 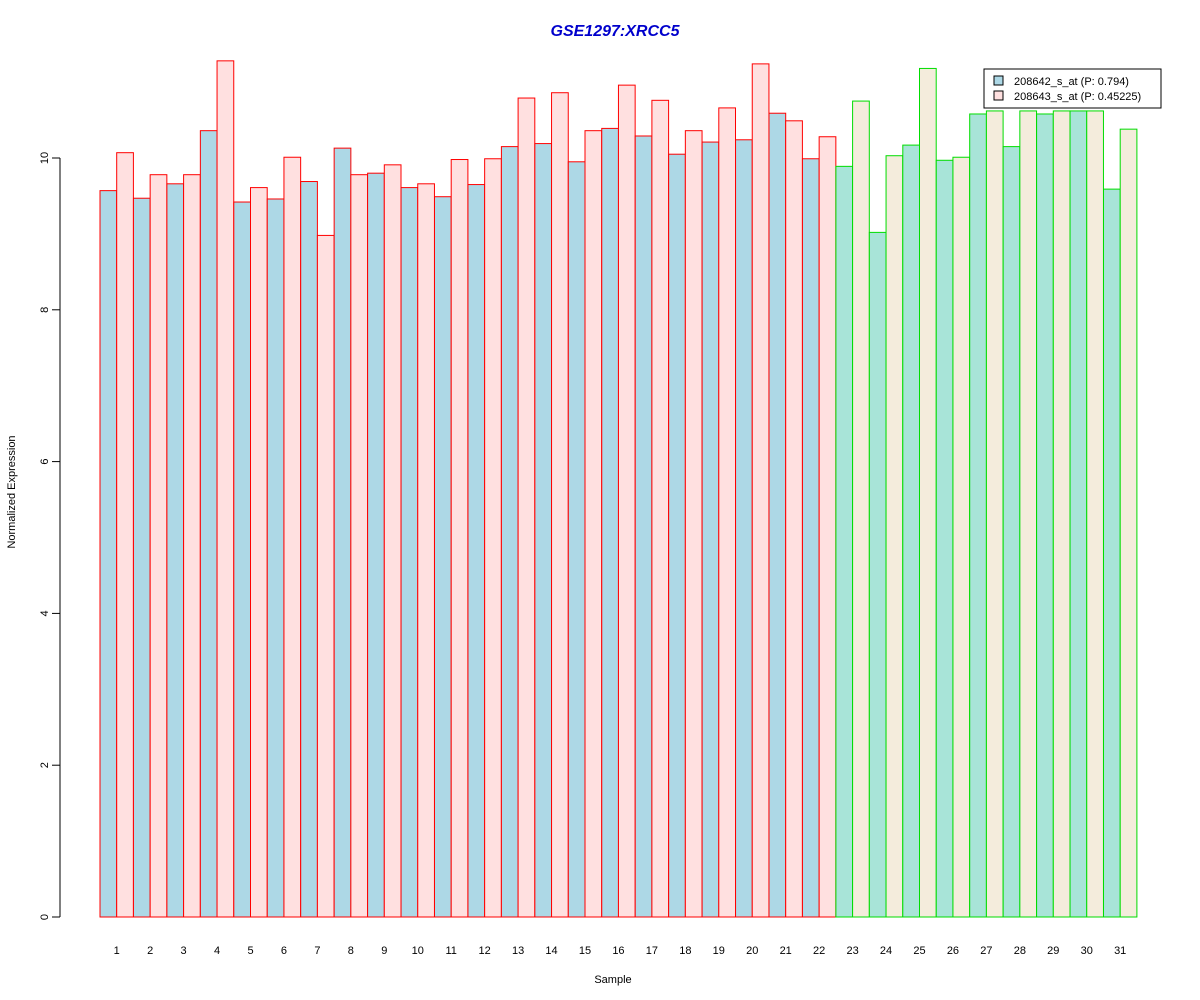 What do you see at coordinates (45, 158) in the screenshot?
I see `y-tick-label: 10` at bounding box center [45, 158].